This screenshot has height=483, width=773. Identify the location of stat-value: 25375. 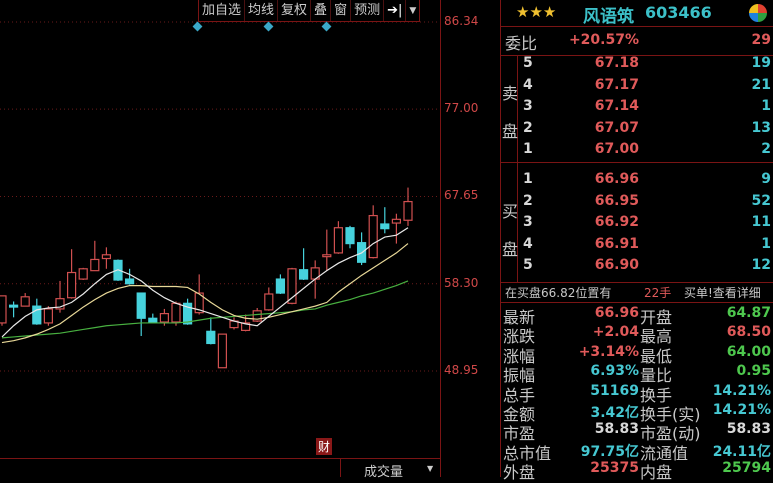
(614, 468).